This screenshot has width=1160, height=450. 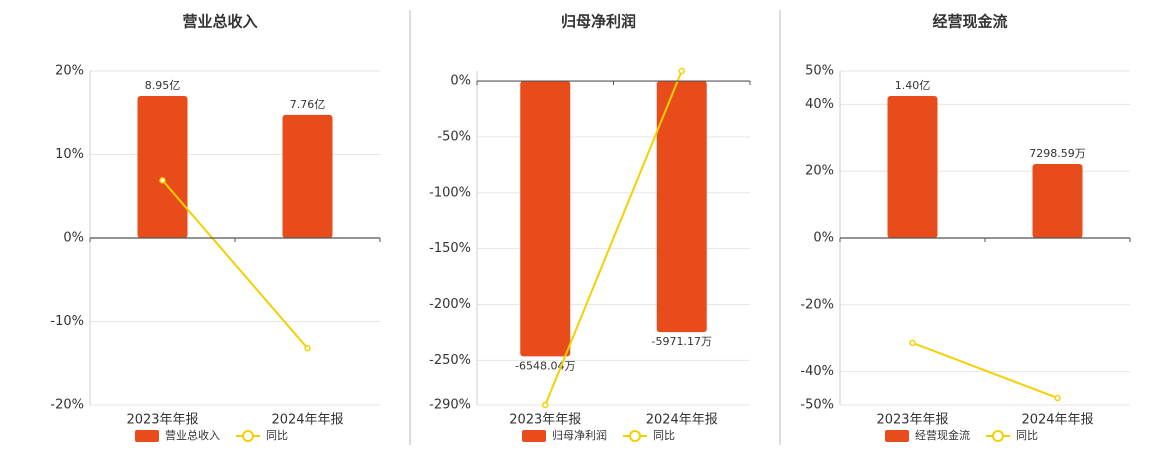 What do you see at coordinates (67, 321) in the screenshot?
I see `y-tick-label: -10%` at bounding box center [67, 321].